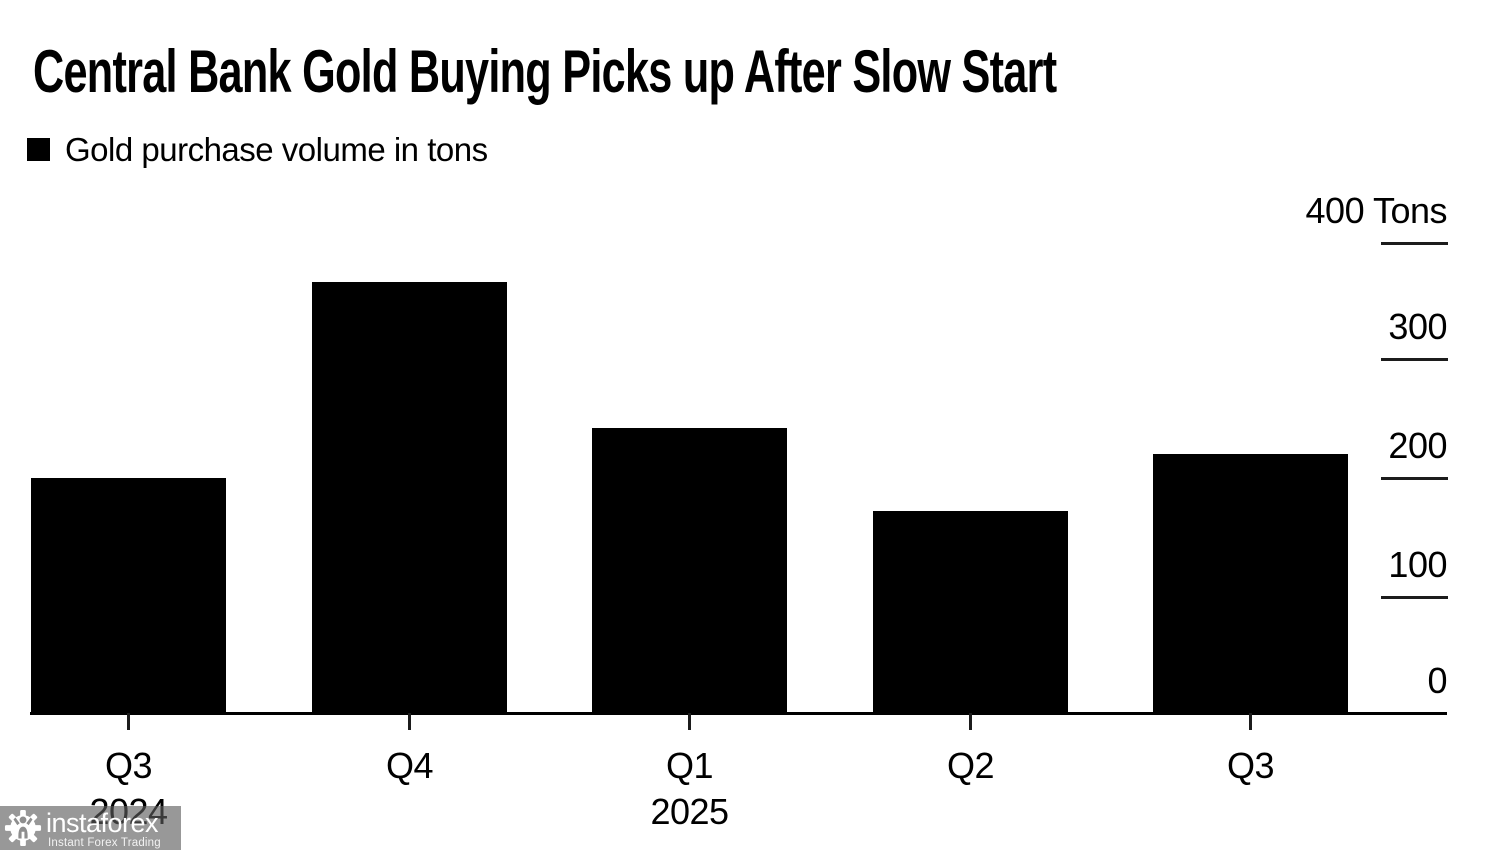 The width and height of the screenshot is (1500, 850). What do you see at coordinates (1250, 582) in the screenshot?
I see `bar-q3-2025` at bounding box center [1250, 582].